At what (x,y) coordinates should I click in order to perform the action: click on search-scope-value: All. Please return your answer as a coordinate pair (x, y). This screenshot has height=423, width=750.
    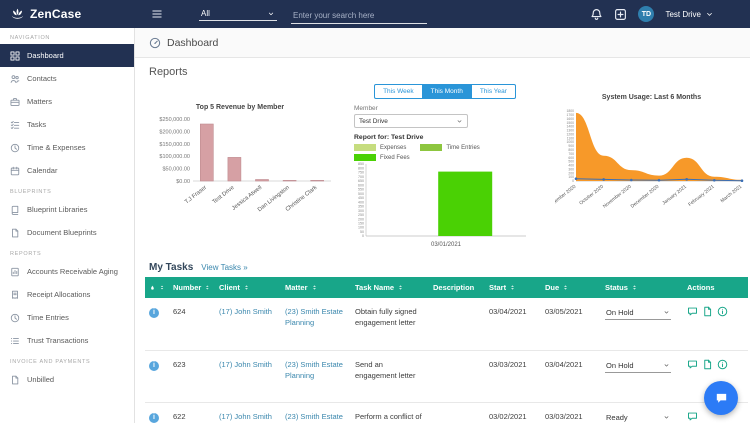
    Looking at the image, I should click on (205, 13).